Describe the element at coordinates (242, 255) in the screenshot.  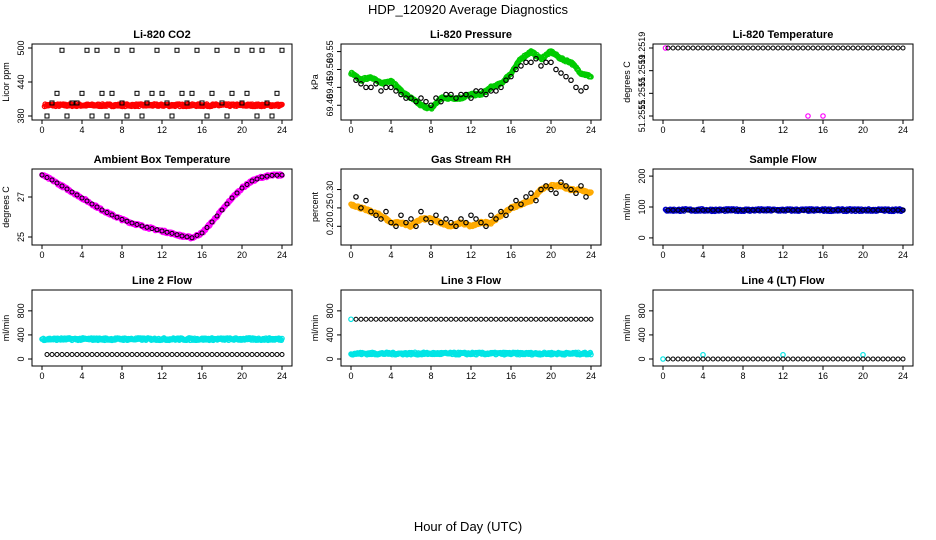
I see `x-tick-label: 20` at that location.